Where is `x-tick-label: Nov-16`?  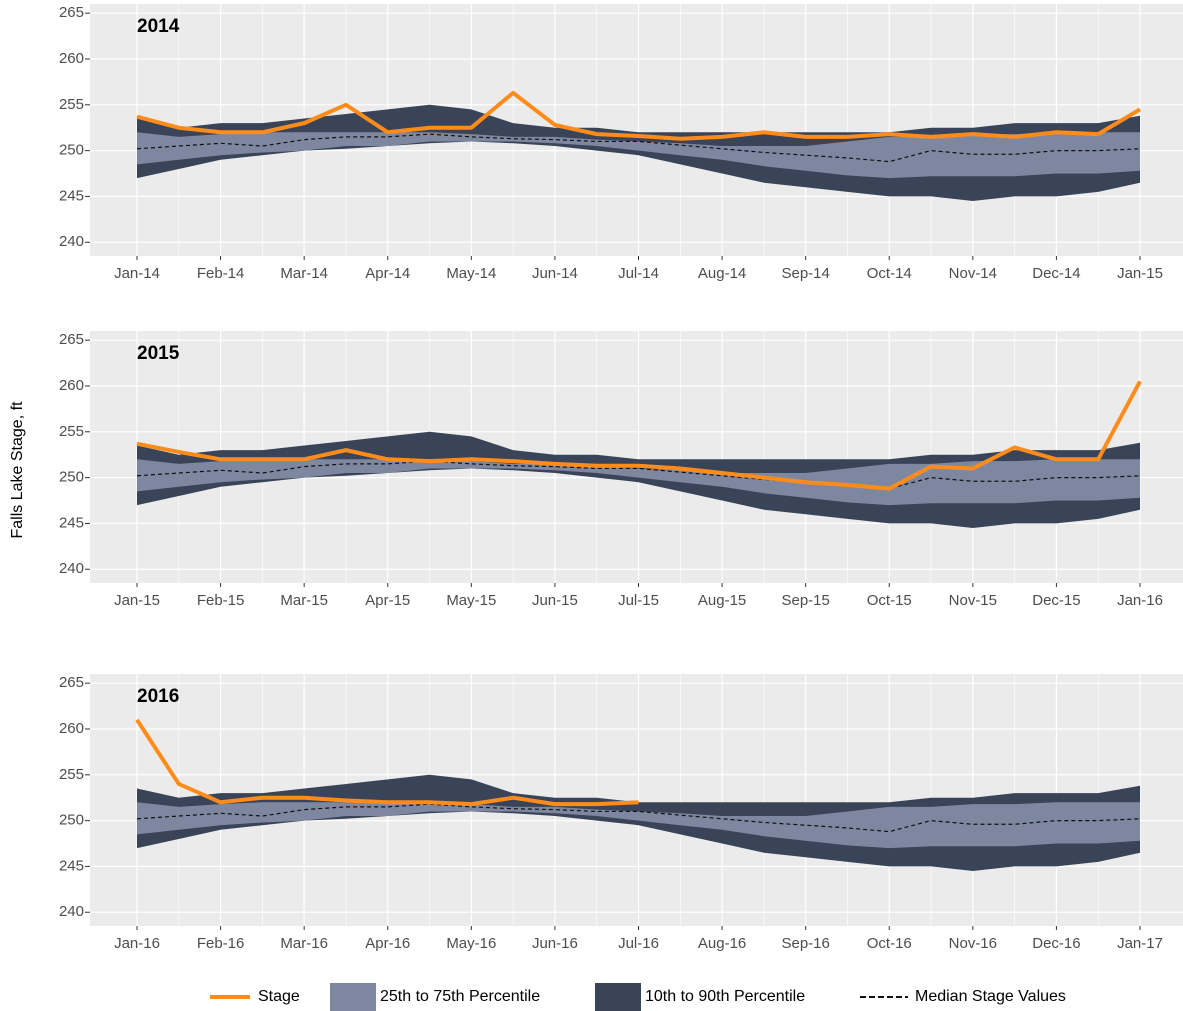 x-tick-label: Nov-16 is located at coordinates (973, 943).